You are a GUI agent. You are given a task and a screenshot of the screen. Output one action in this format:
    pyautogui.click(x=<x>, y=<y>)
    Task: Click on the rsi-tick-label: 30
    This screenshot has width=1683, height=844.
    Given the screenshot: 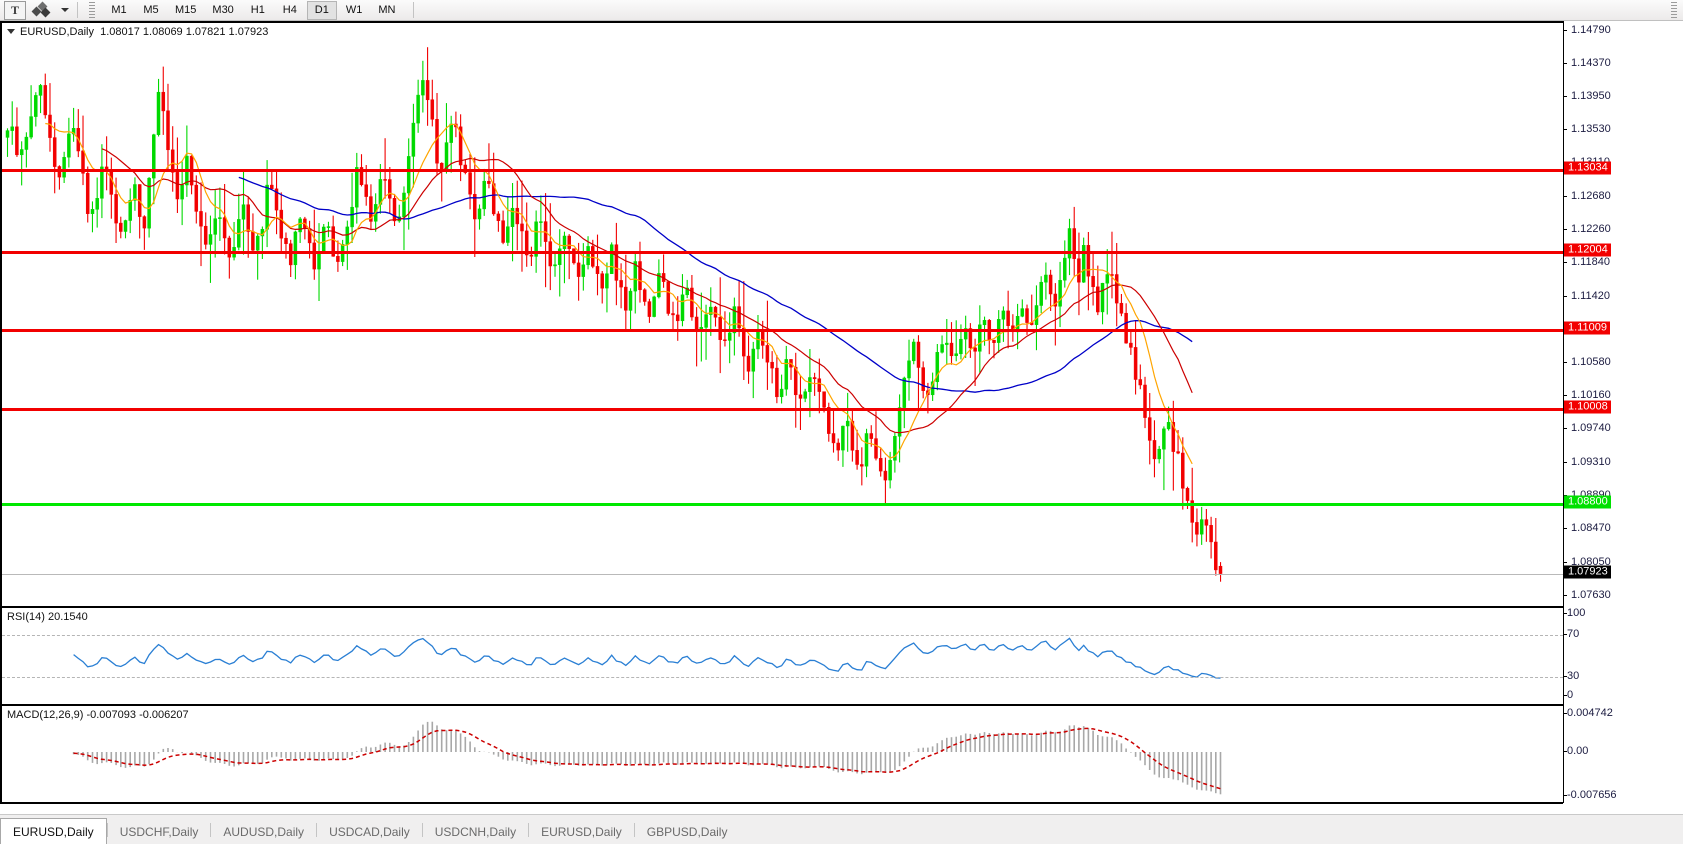 What is the action you would take?
    pyautogui.click(x=1573, y=676)
    